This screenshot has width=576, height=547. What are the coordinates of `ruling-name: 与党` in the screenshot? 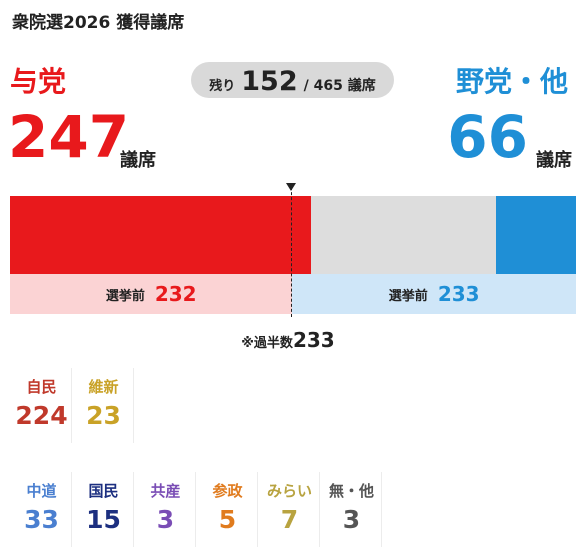 It's located at (38, 81).